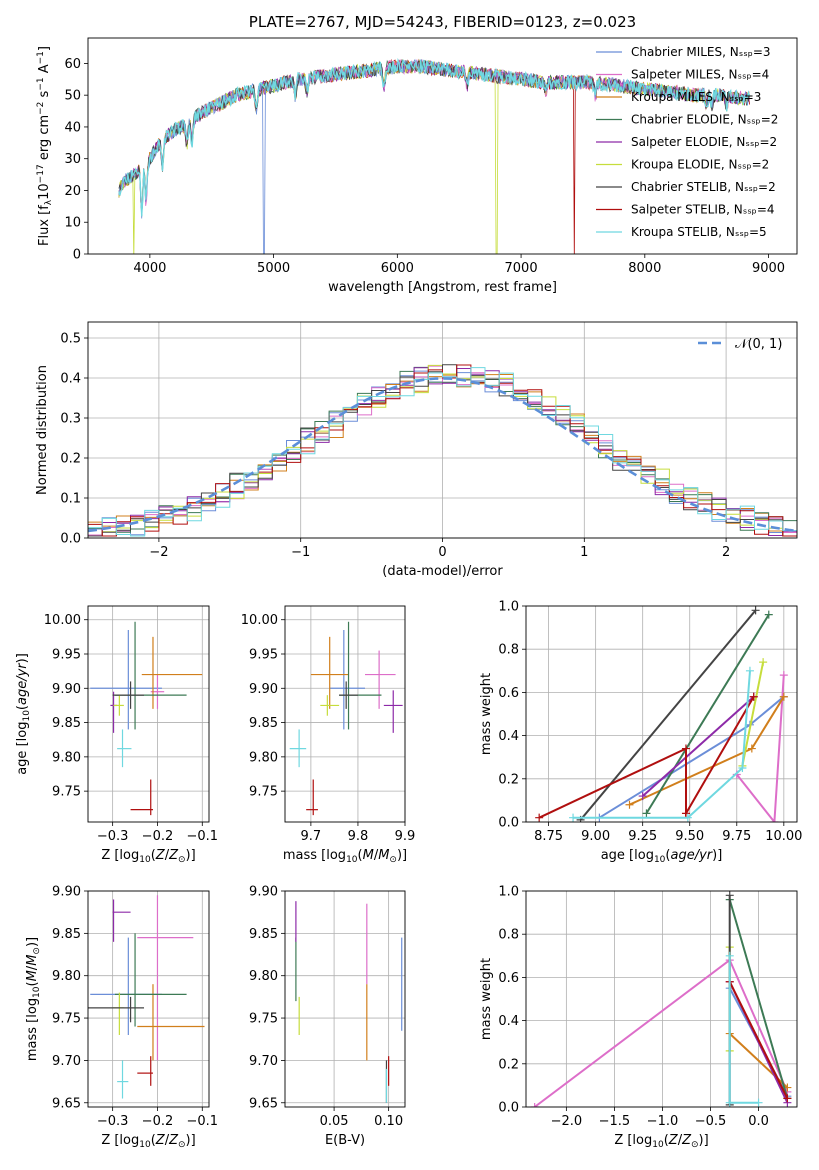 This screenshot has height=1170, width=819. Describe the element at coordinates (358, 836) in the screenshot. I see `x-tick-label: 9.8` at that location.